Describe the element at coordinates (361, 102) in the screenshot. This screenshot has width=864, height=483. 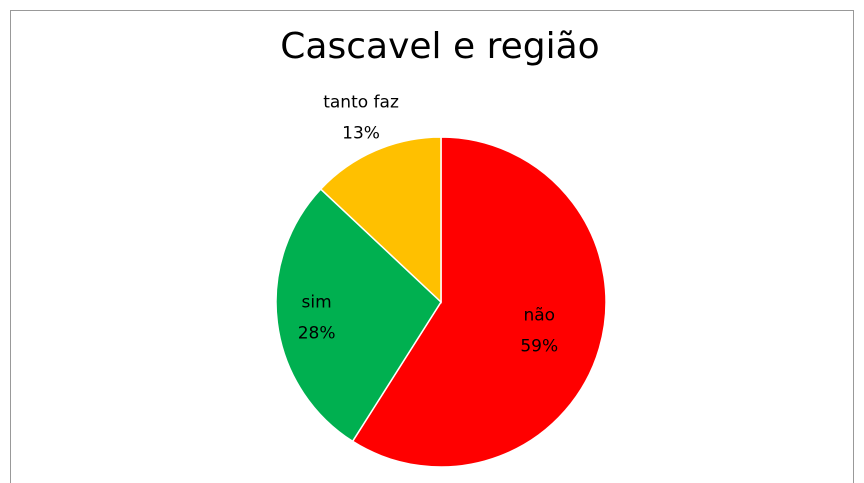
I see `slice-label: tanto faz` at that location.